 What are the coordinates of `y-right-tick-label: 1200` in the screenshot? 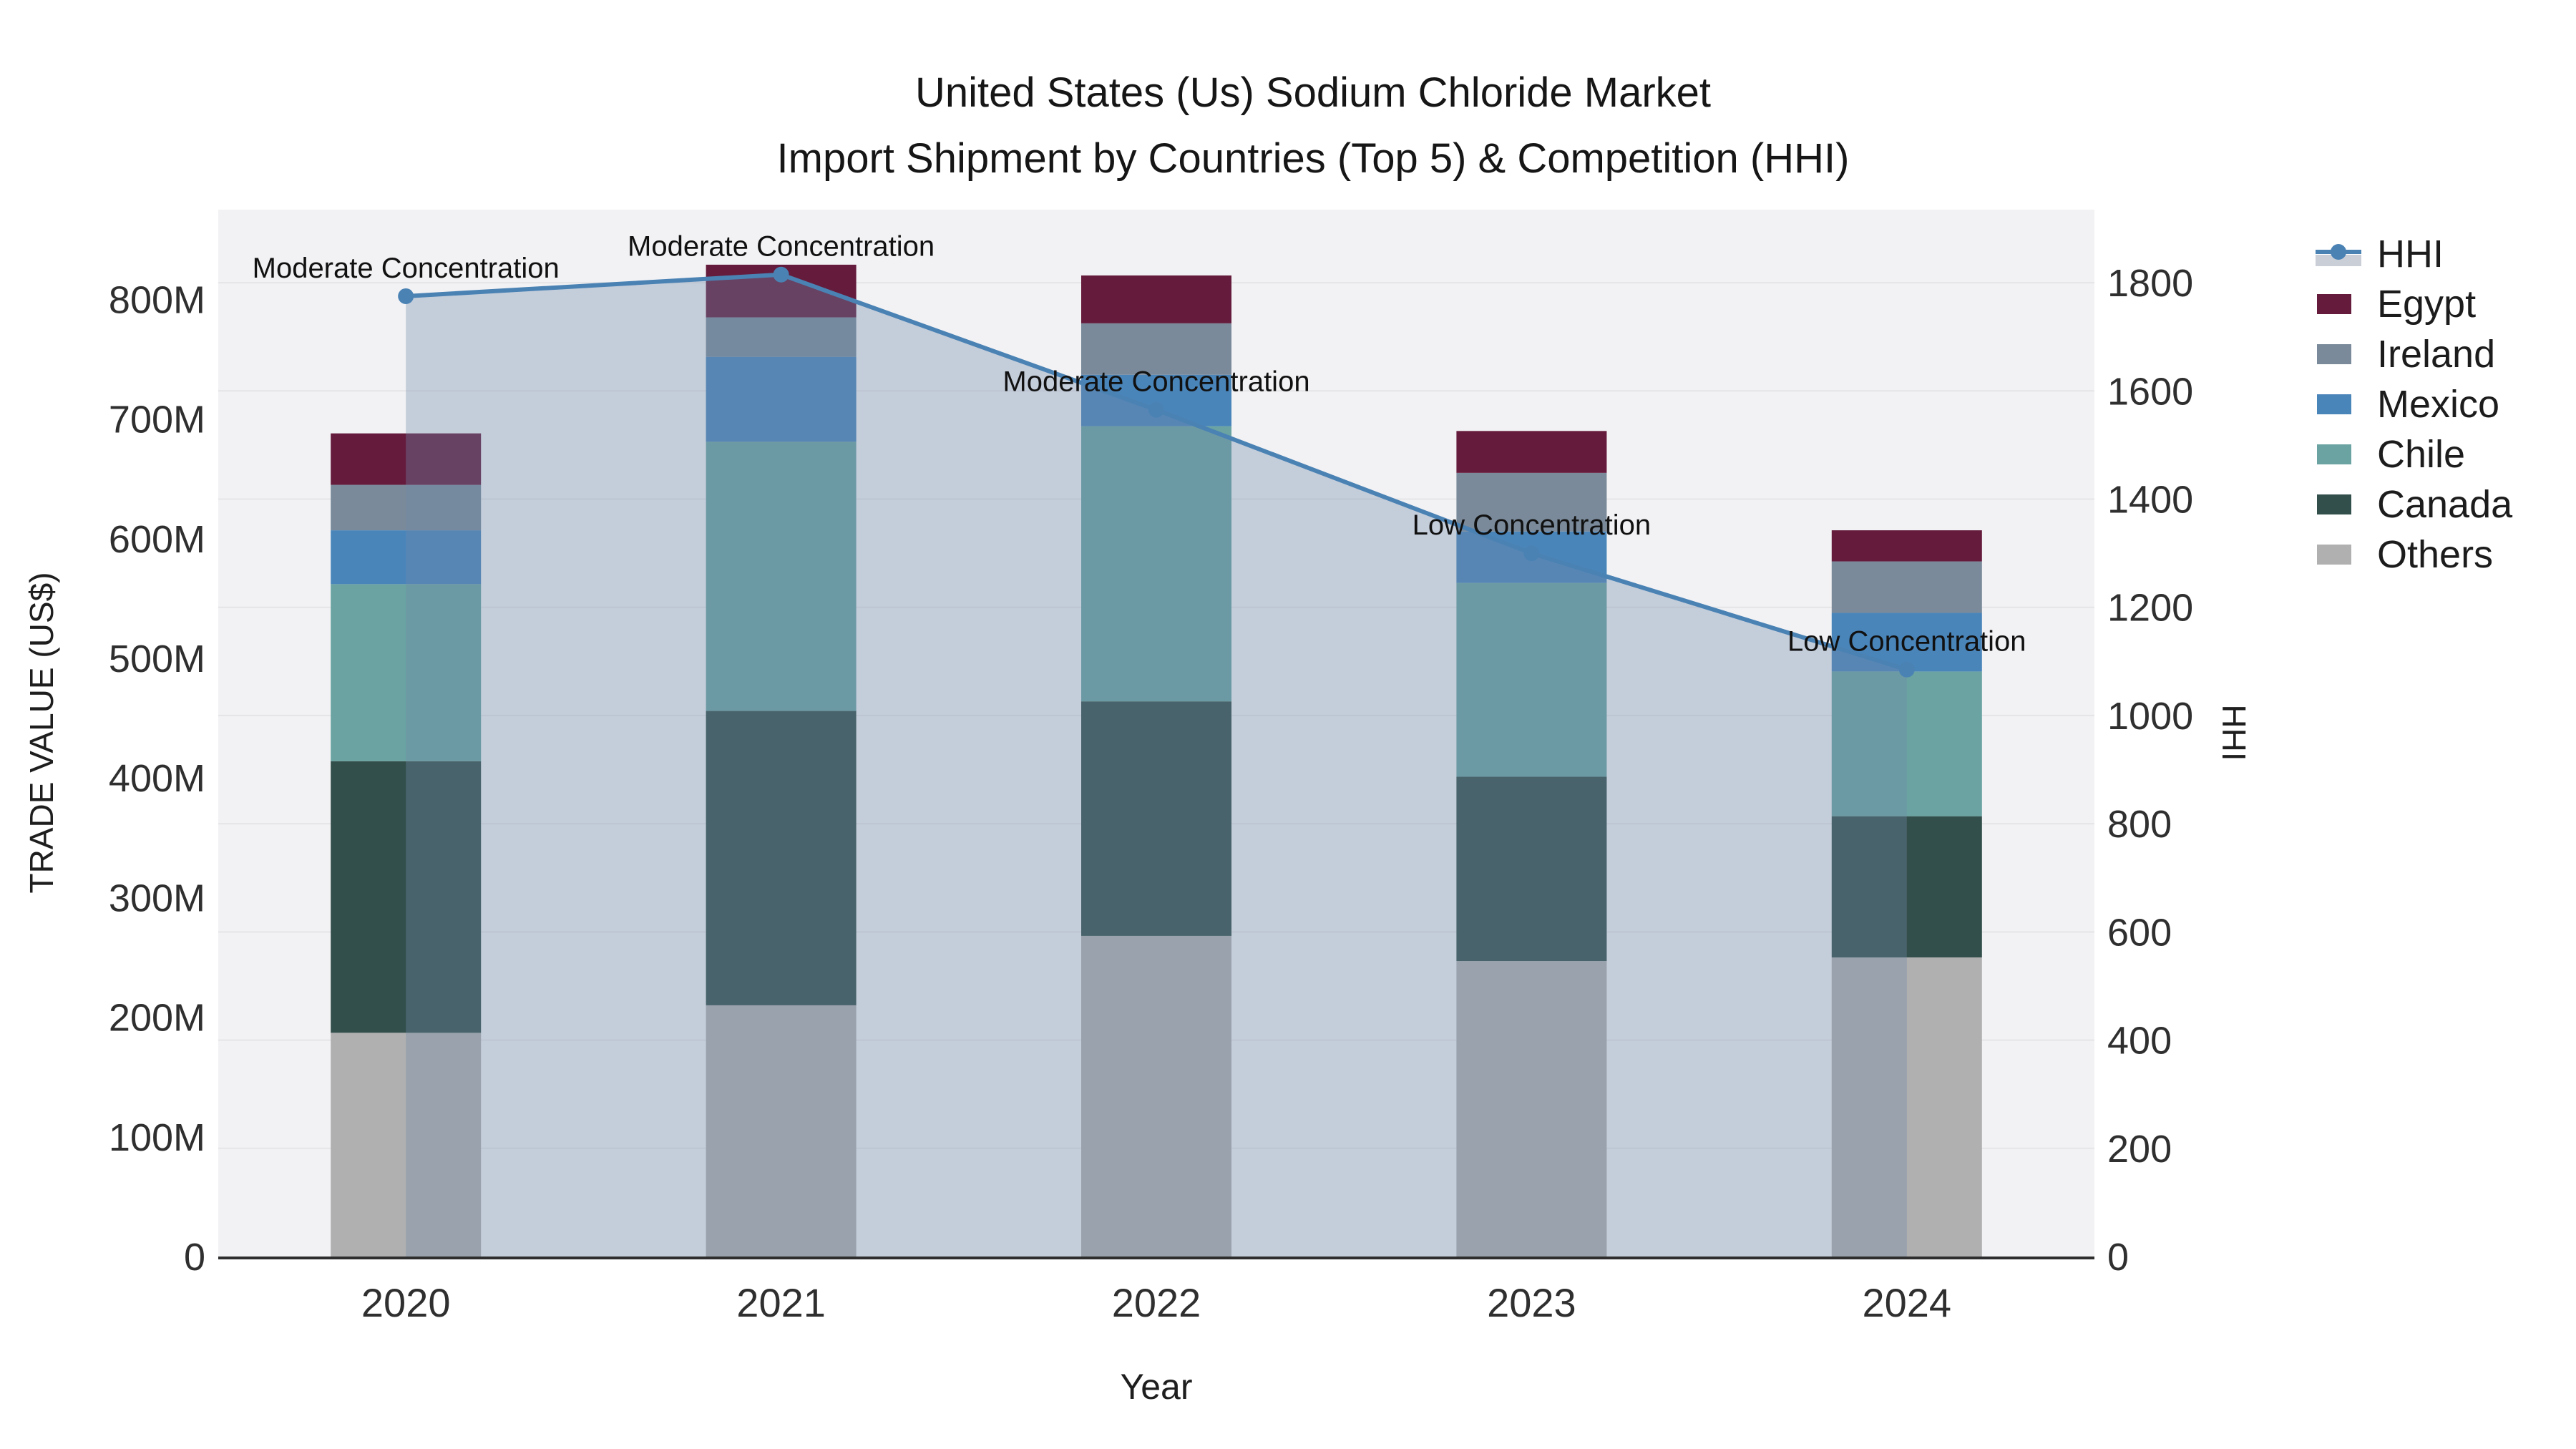 It's located at (2150, 608).